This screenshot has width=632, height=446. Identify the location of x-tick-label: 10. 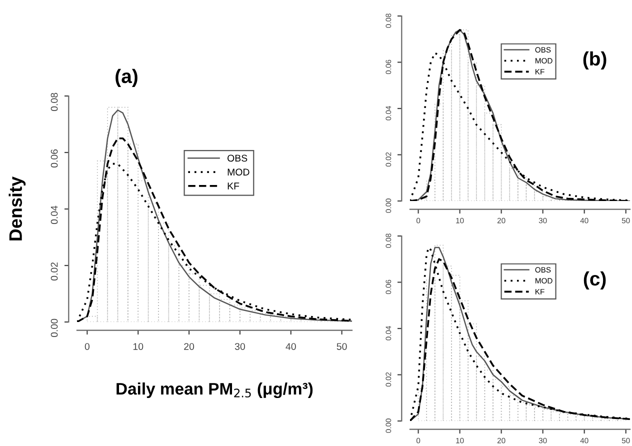
(138, 346).